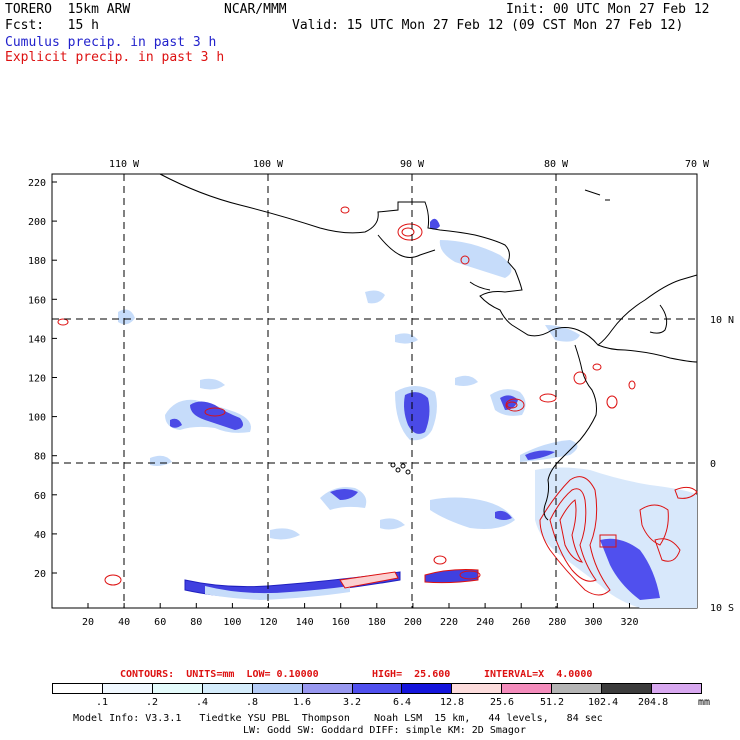 This screenshot has height=740, width=740. Describe the element at coordinates (722, 608) in the screenshot. I see `lat-label: 10 S` at that location.